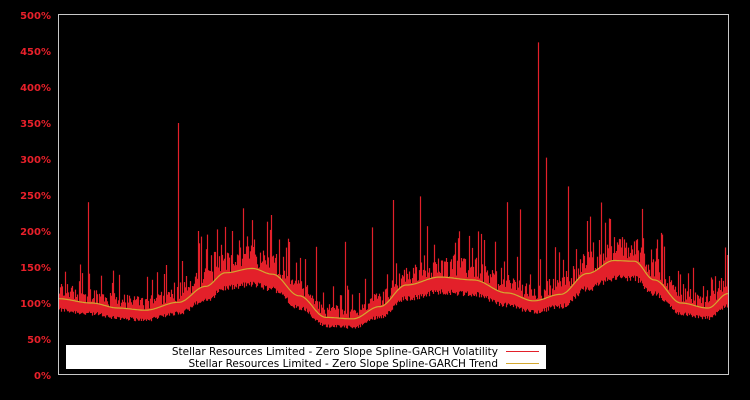  What do you see at coordinates (35, 232) in the screenshot?
I see `y-tick-label: 200%` at bounding box center [35, 232].